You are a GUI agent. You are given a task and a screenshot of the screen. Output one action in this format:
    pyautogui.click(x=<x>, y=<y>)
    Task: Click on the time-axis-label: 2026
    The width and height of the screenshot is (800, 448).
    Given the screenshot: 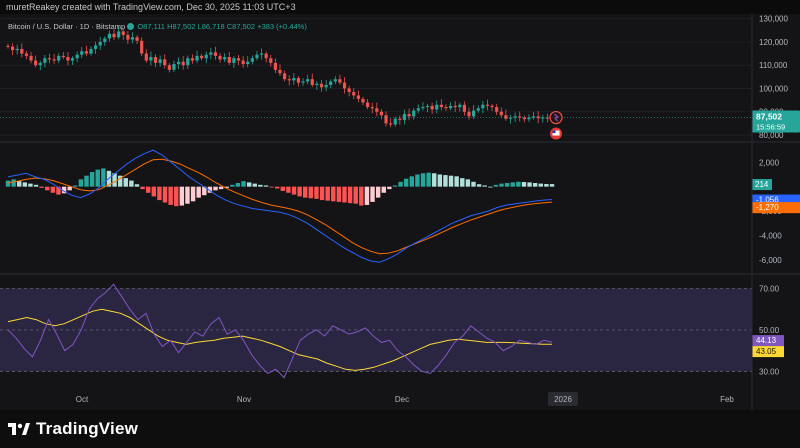 What is the action you would take?
    pyautogui.click(x=563, y=399)
    